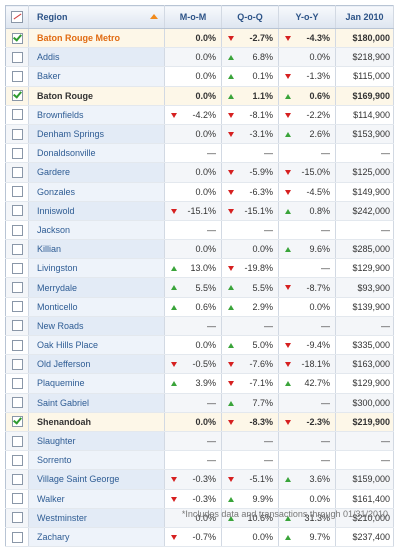 Image resolution: width=400 pixels, height=547 pixels. What do you see at coordinates (96, 249) in the screenshot?
I see `region-link: Killian` at bounding box center [96, 249].